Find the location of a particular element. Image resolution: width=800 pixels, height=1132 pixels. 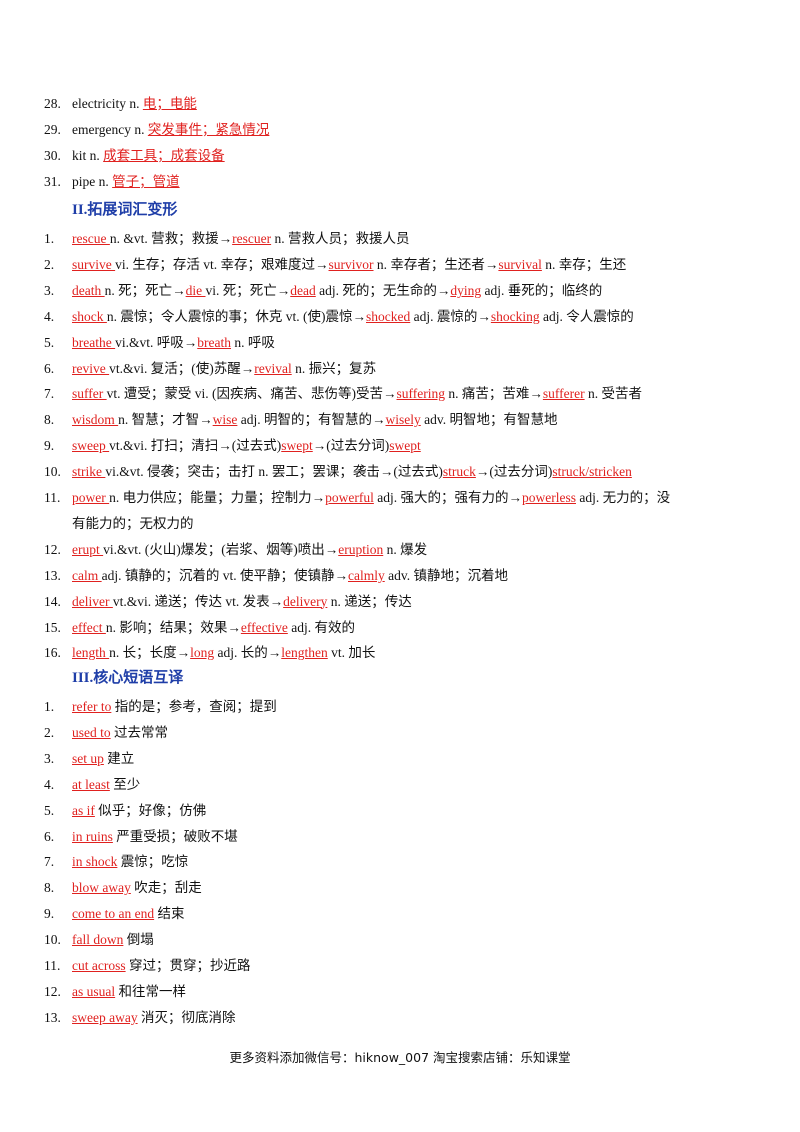

item-text-segment: n. &vt. 营救；救援→ is located at coordinates (171, 238).